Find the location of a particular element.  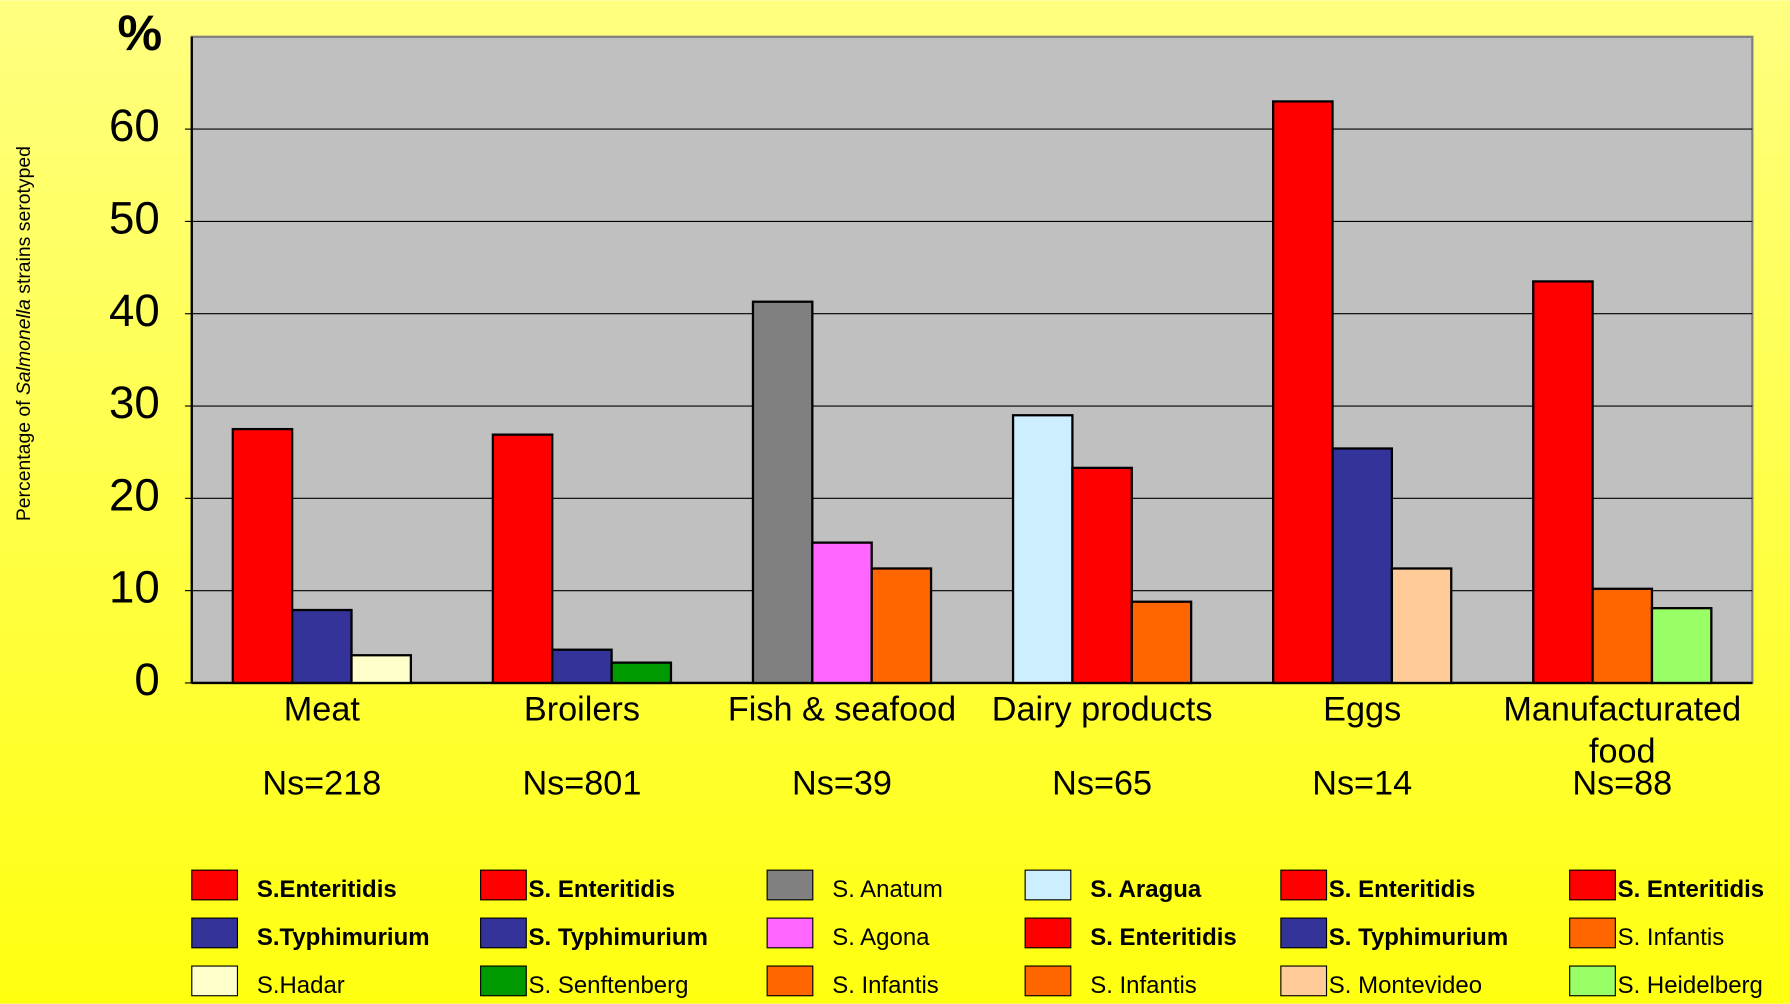

legend-label: S.Enteritidis is located at coordinates (327, 889).